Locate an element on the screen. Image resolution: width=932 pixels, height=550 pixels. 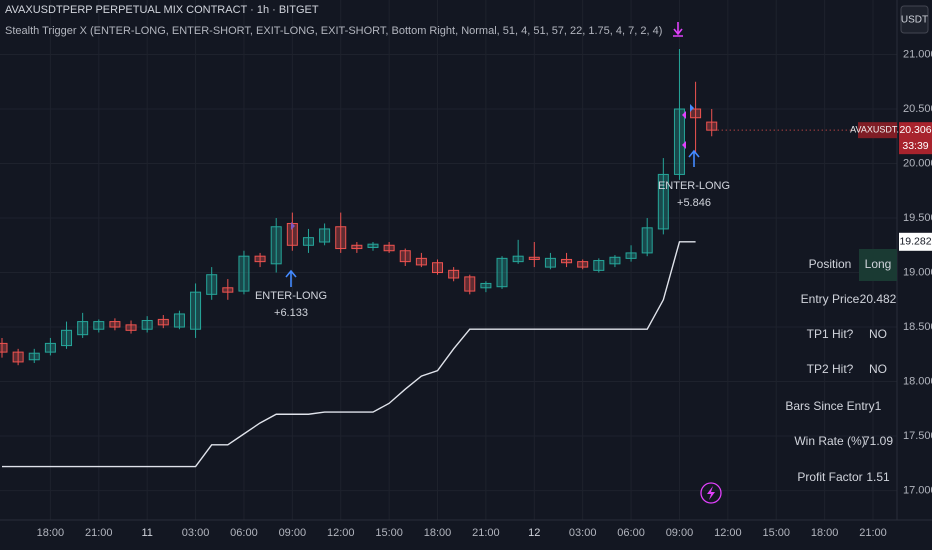
x-tick-label: 12 is located at coordinates (534, 533).